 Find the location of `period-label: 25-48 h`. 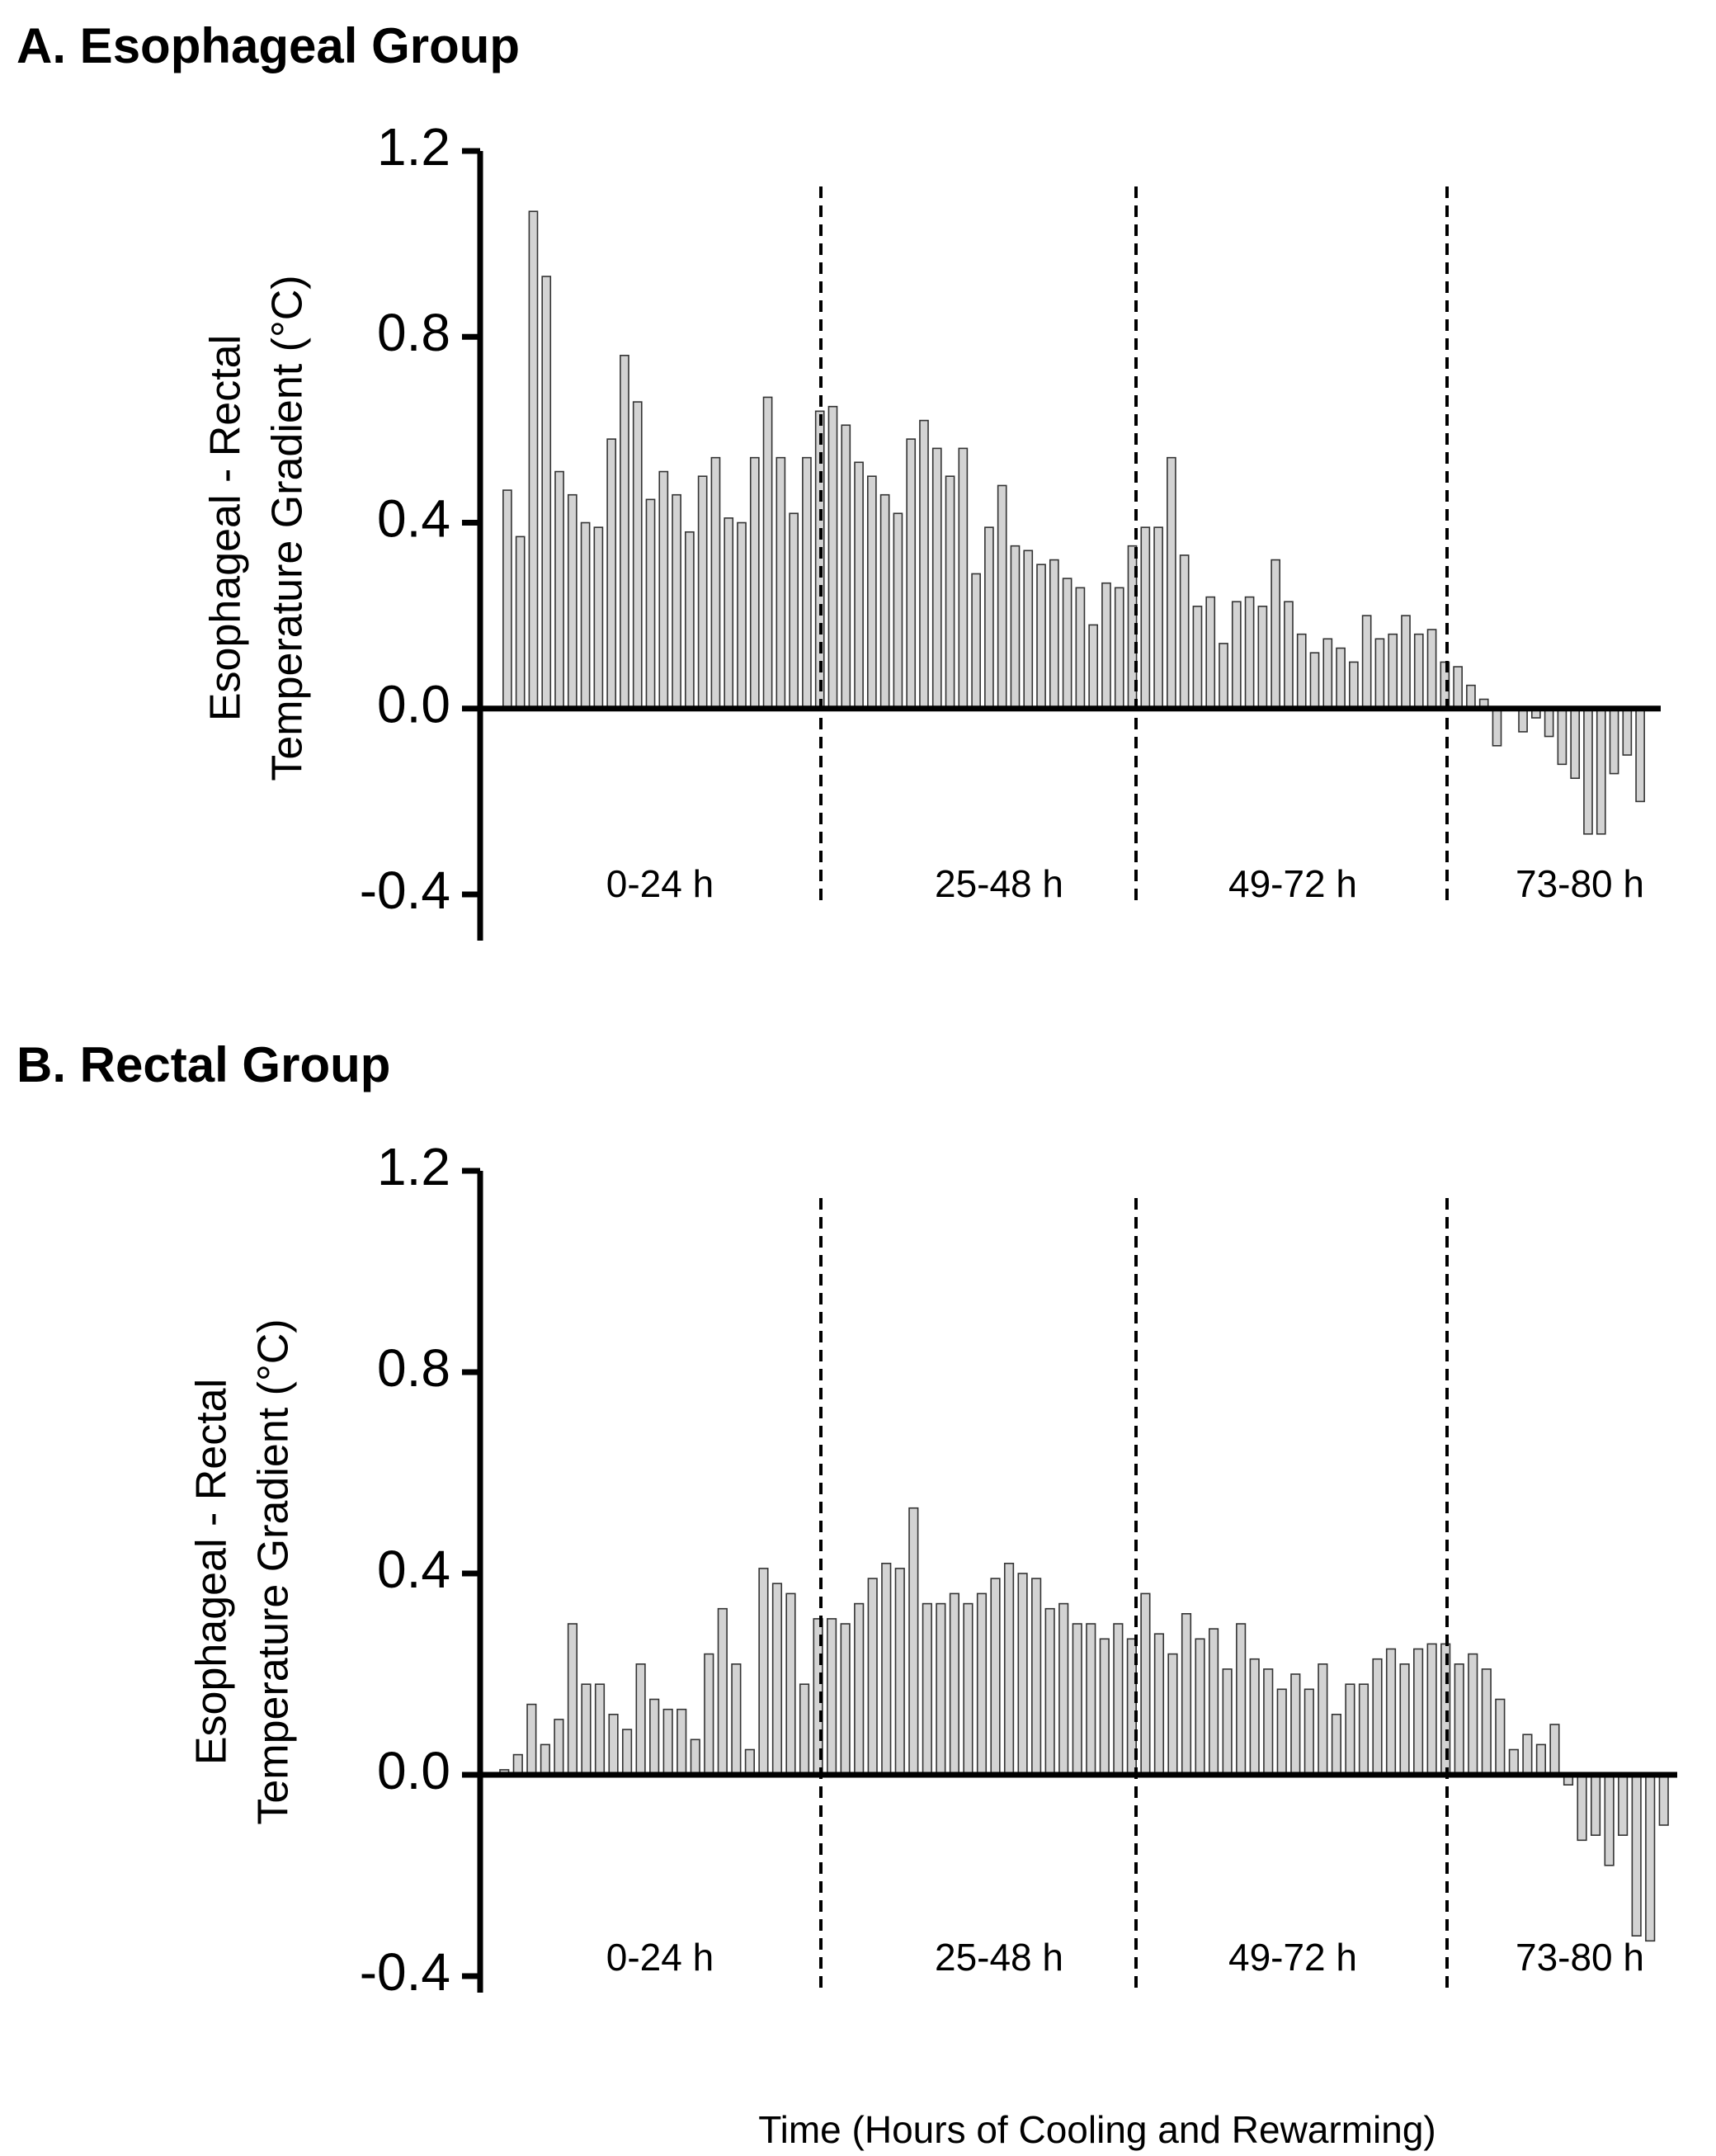

period-label: 25-48 h is located at coordinates (999, 1957).